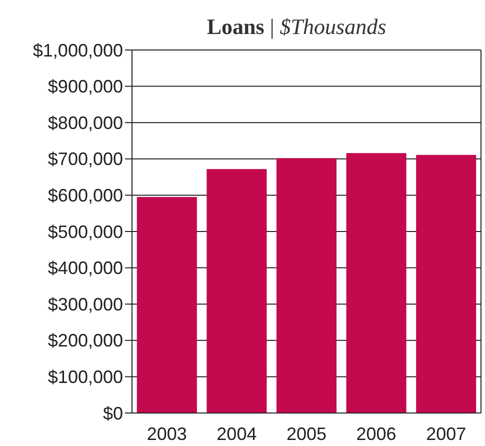 Image resolution: width=485 pixels, height=446 pixels. I want to click on chart-title: Loans | $Thousands, so click(296, 26).